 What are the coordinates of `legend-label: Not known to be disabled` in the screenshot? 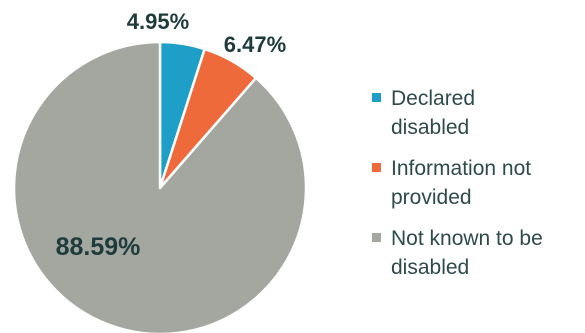 It's located at (467, 253).